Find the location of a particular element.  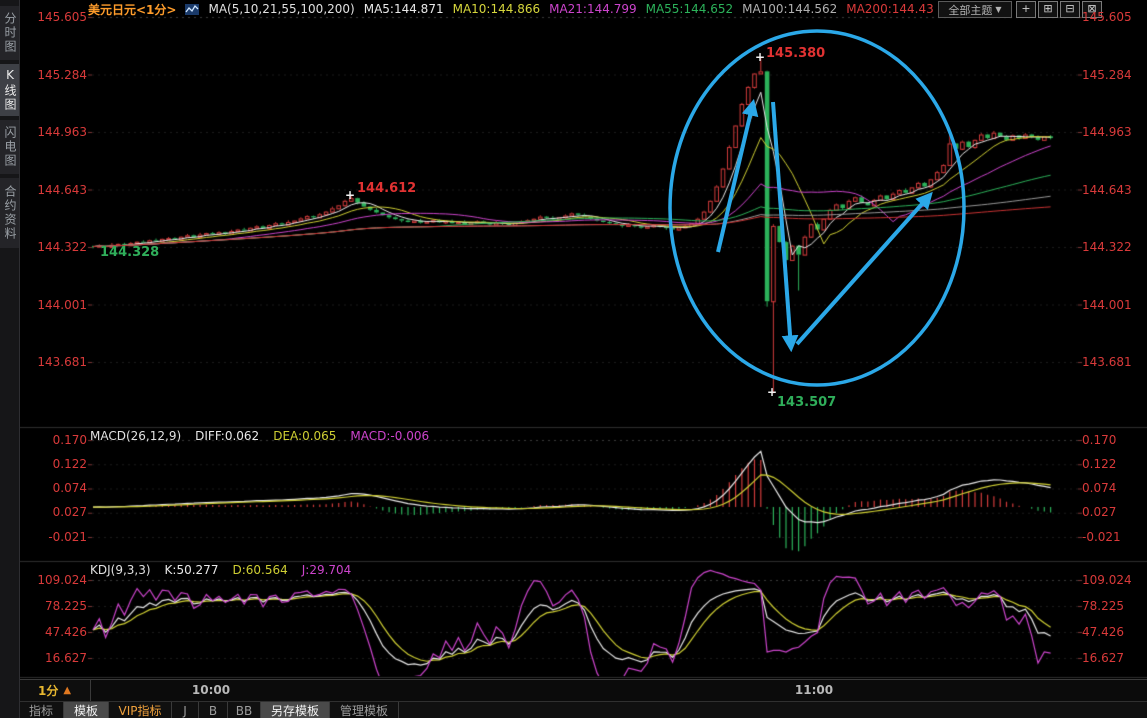

toolbar-vip-indicators-button: VIP指标 is located at coordinates (140, 710).